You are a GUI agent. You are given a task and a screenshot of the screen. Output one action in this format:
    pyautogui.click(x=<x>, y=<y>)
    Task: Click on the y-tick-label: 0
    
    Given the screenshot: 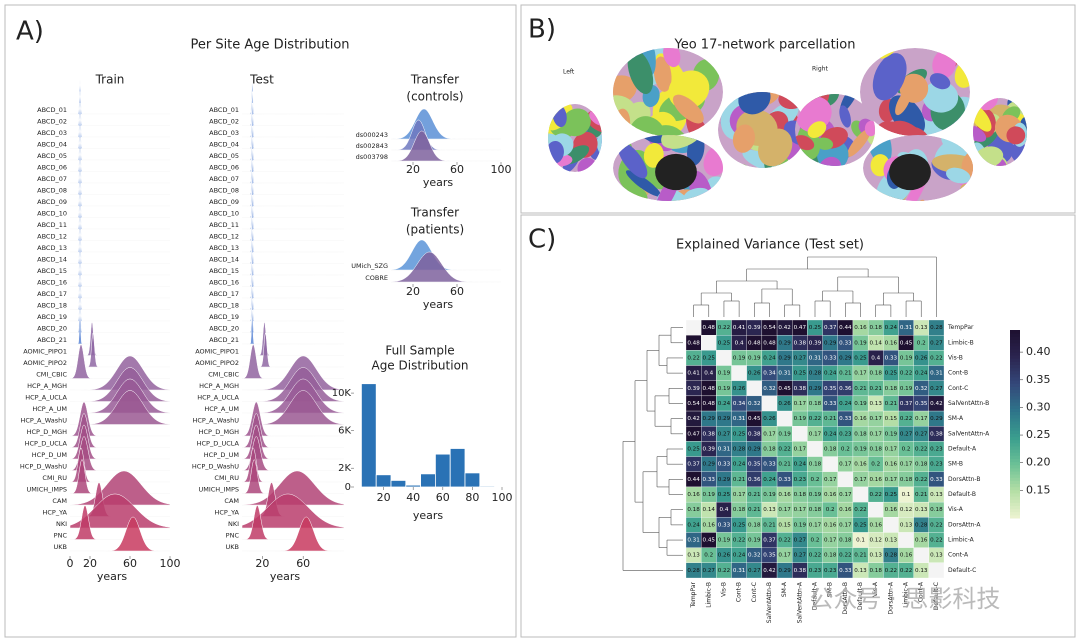 What is the action you would take?
    pyautogui.click(x=348, y=487)
    